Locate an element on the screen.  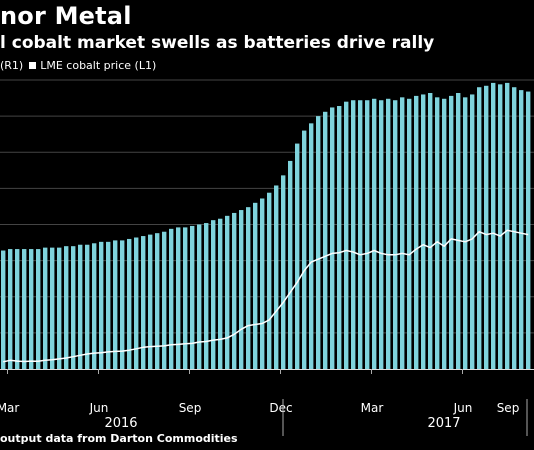
legend-line-swatch is located at coordinates (33, 65).